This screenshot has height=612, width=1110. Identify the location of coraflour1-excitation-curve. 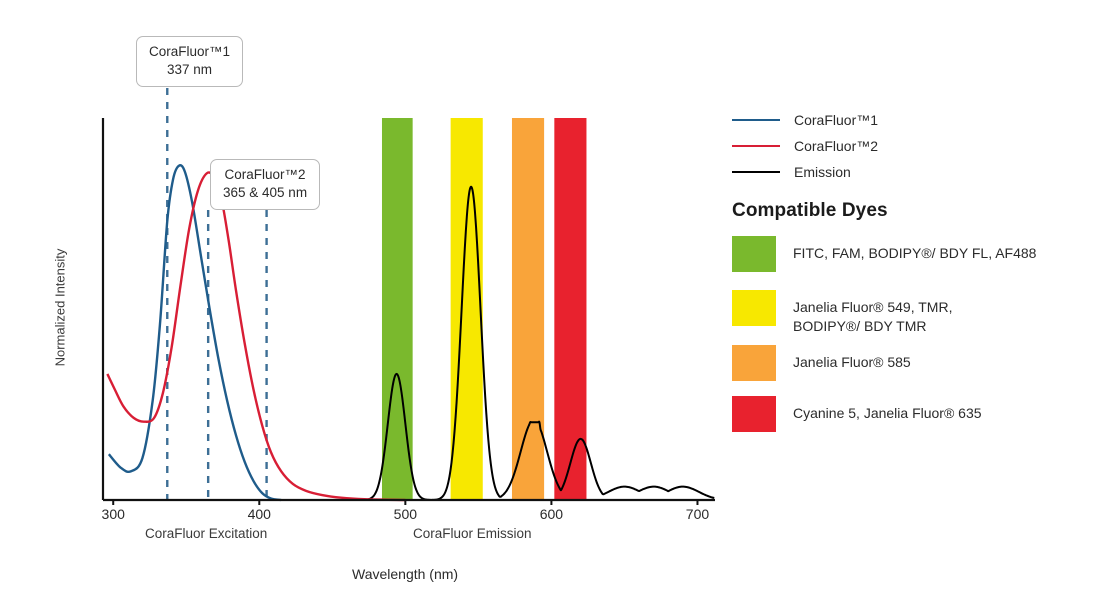
(194, 333).